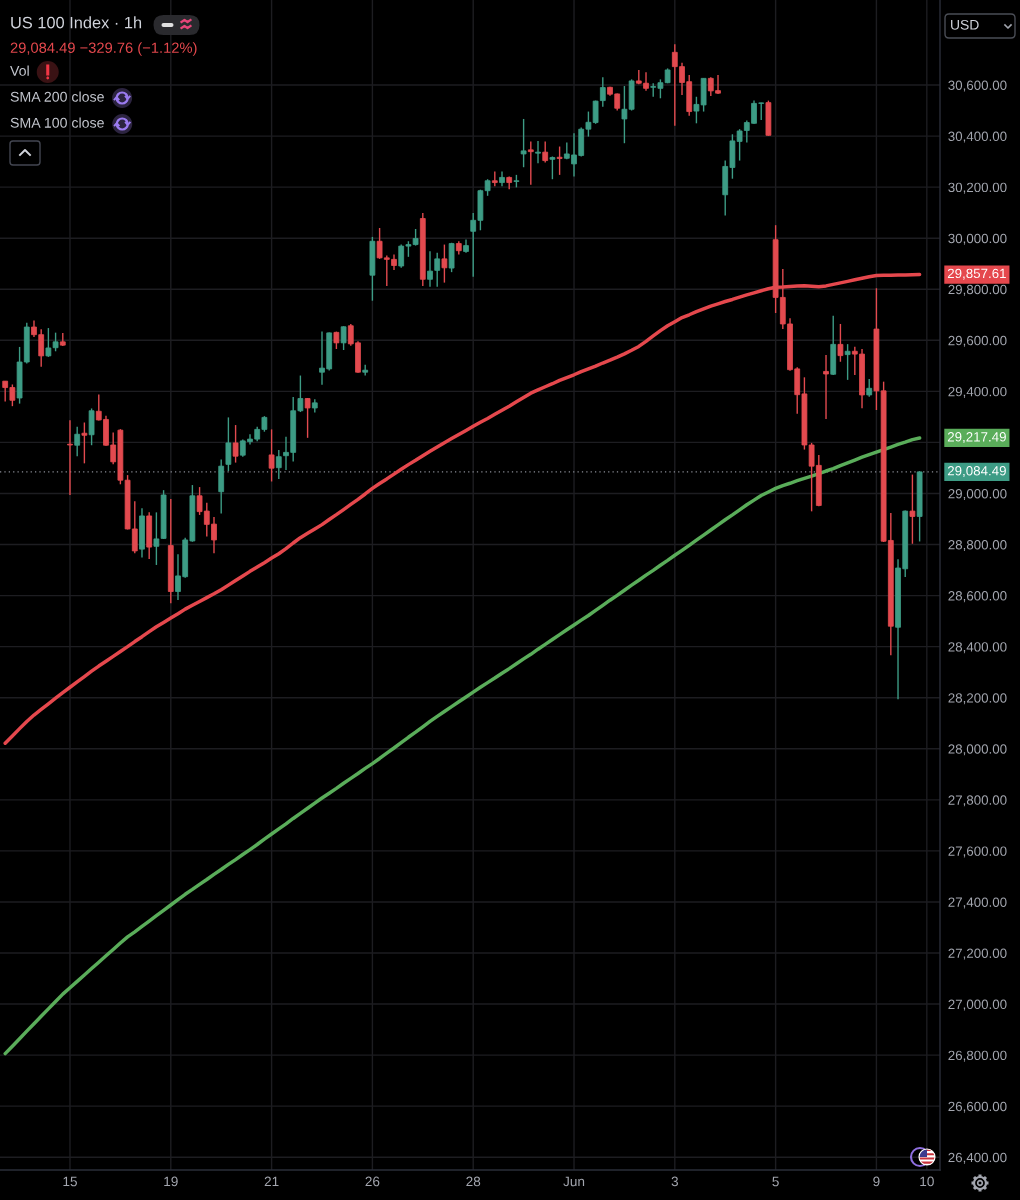 Image resolution: width=1020 pixels, height=1200 pixels. What do you see at coordinates (171, 1181) in the screenshot?
I see `x-tick-label: 19` at bounding box center [171, 1181].